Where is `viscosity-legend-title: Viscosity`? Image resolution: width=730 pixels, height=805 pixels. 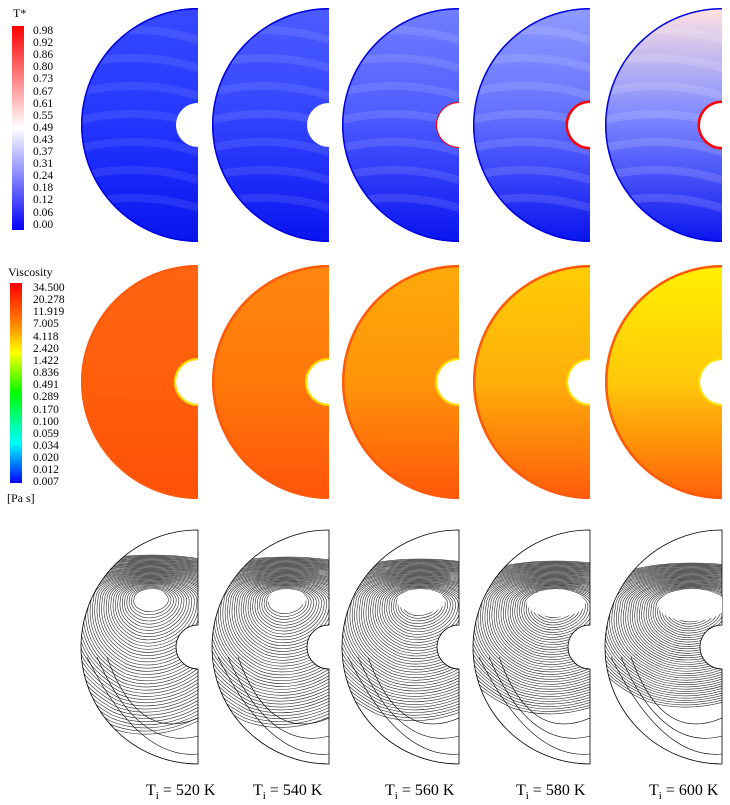
viscosity-legend-title: Viscosity is located at coordinates (30, 272).